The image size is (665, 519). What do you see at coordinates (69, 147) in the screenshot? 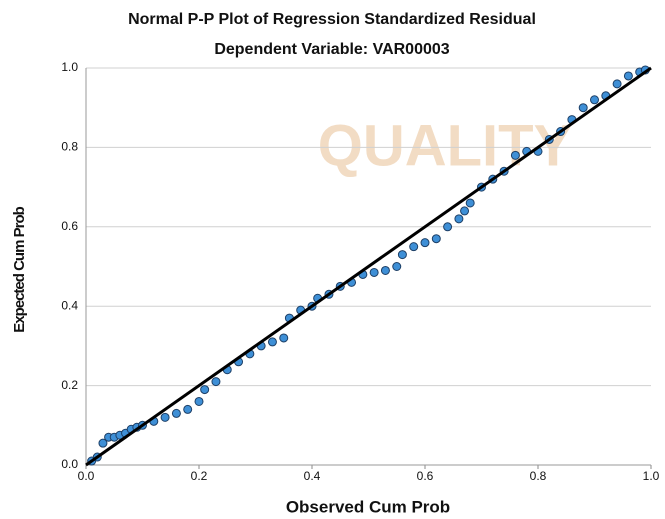
I see `y-tick-label: 0.8` at bounding box center [69, 147].